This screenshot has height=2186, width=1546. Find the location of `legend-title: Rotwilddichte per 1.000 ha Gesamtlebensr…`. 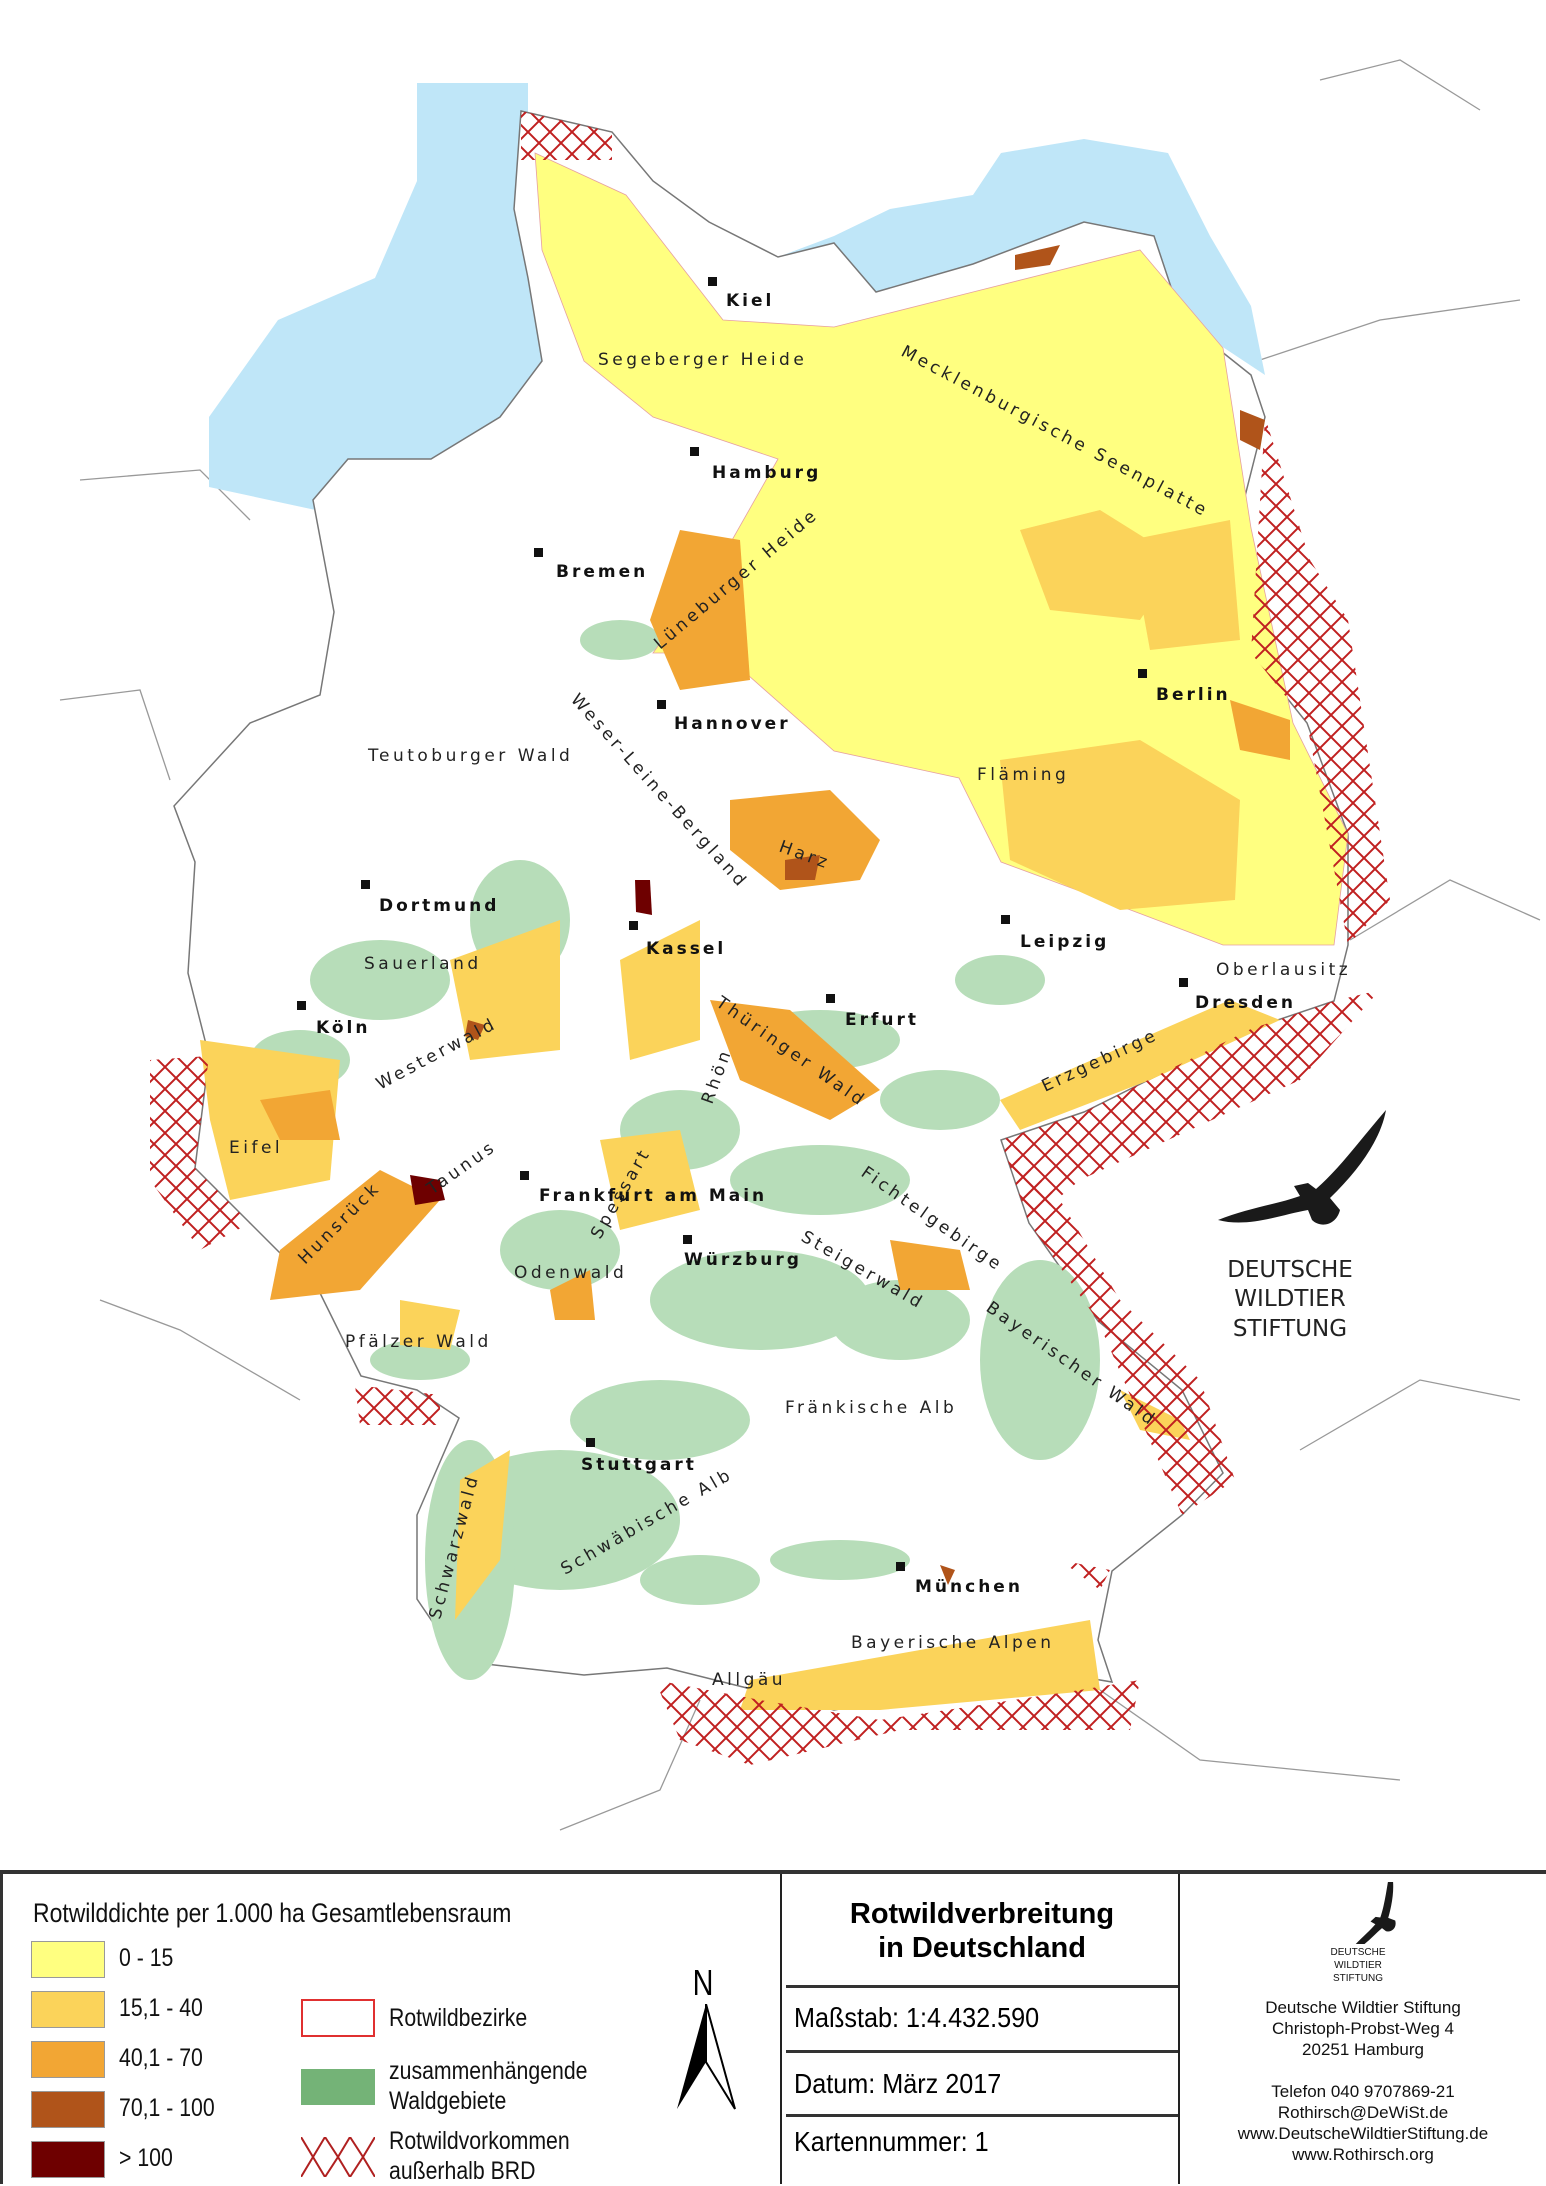

legend-title: Rotwilddichte per 1.000 ha Gesamtlebensr… is located at coordinates (272, 1913).